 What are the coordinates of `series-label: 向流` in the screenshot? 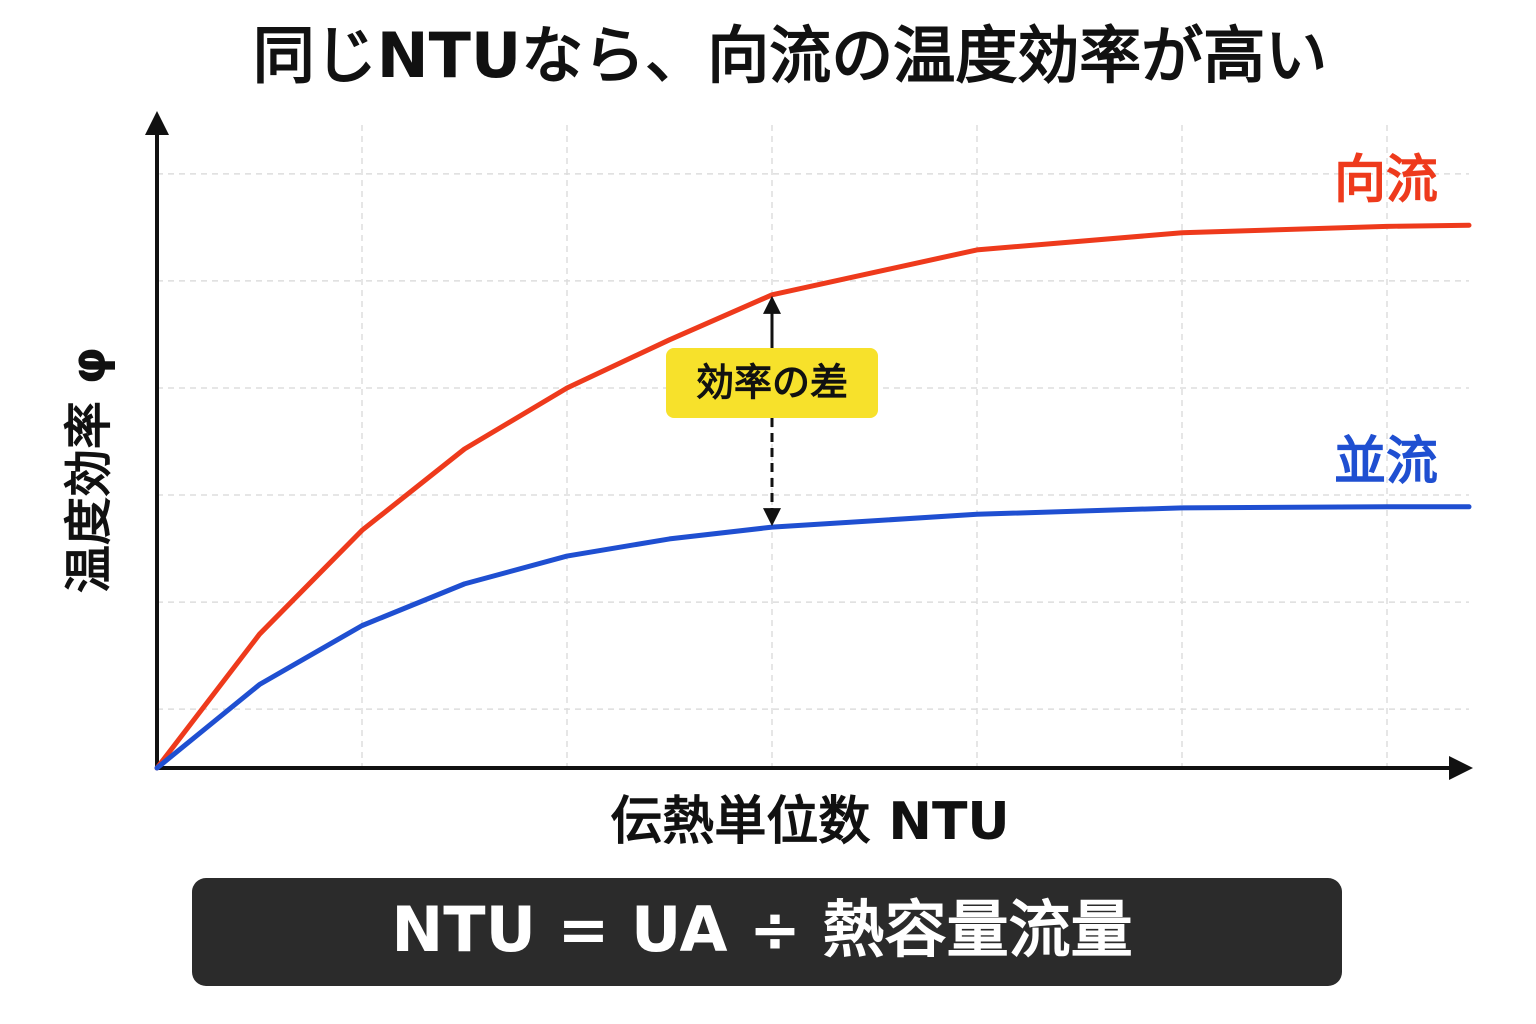 It's located at (1386, 180).